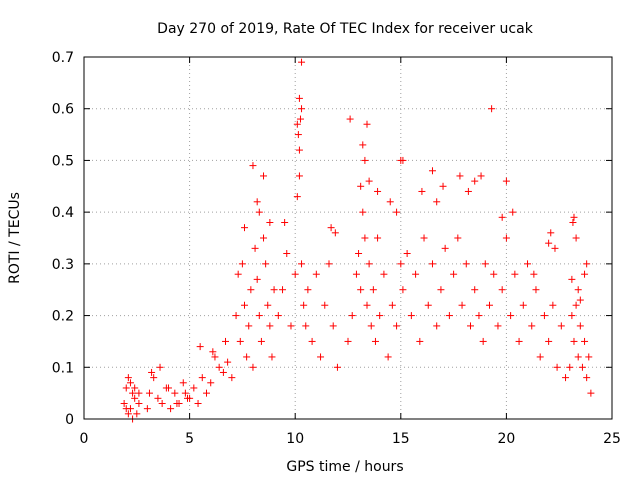 The width and height of the screenshot is (640, 480). Describe the element at coordinates (63, 213) in the screenshot. I see `y-tick-label: 0.4` at that location.